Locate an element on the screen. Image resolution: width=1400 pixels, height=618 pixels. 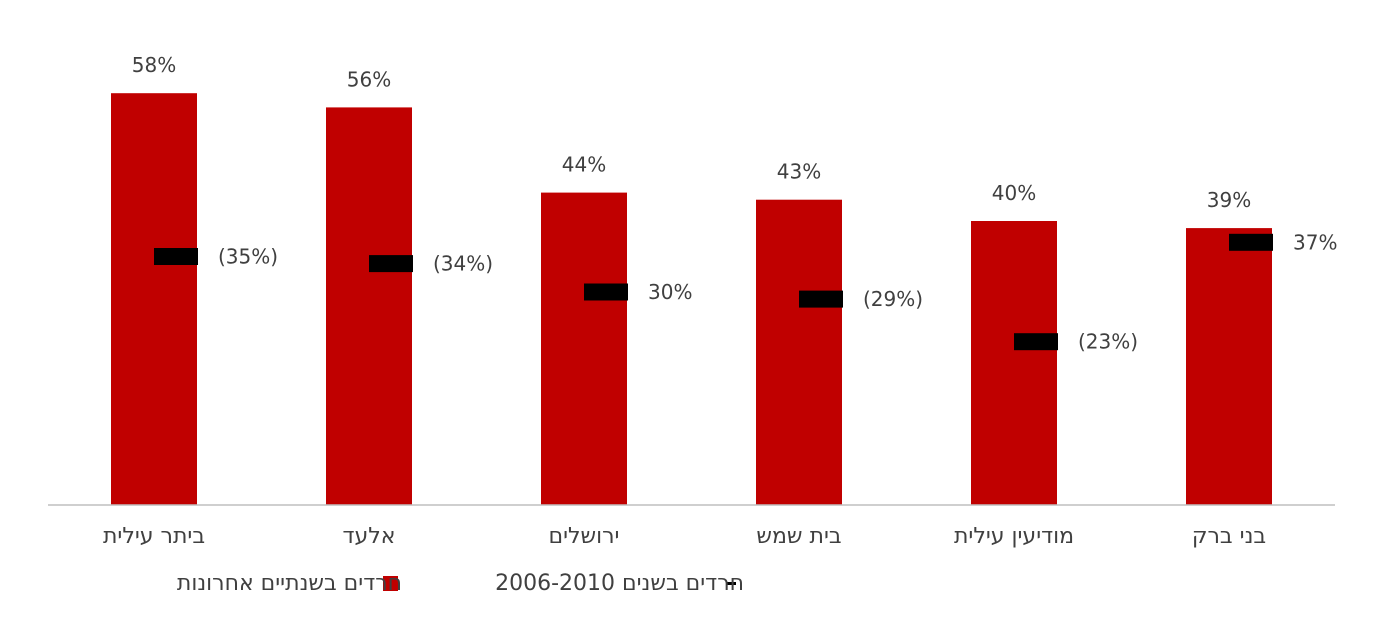
marker-value-label: (23%) is located at coordinates (1108, 342).